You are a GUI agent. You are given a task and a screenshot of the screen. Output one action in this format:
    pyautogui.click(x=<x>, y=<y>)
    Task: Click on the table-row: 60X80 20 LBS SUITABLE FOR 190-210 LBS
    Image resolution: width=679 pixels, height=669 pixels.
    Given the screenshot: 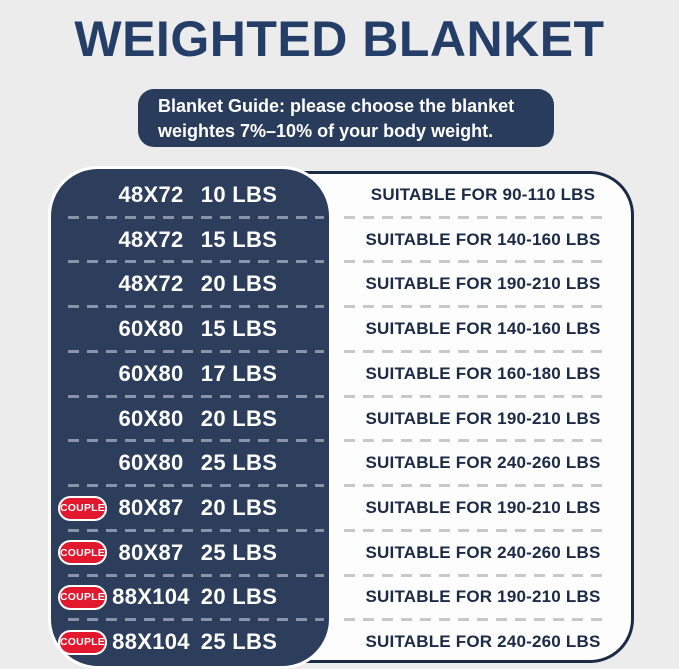 What is the action you would take?
    pyautogui.click(x=345, y=419)
    